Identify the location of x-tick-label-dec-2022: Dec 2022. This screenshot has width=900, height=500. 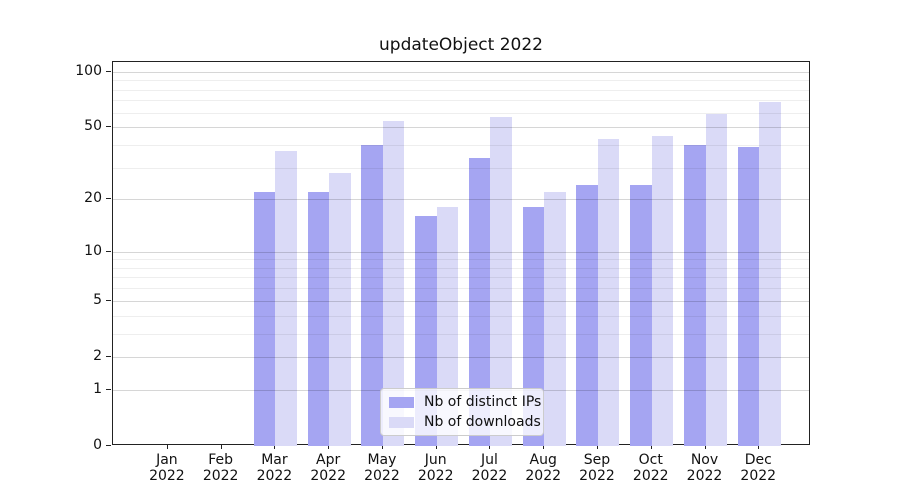
(758, 468).